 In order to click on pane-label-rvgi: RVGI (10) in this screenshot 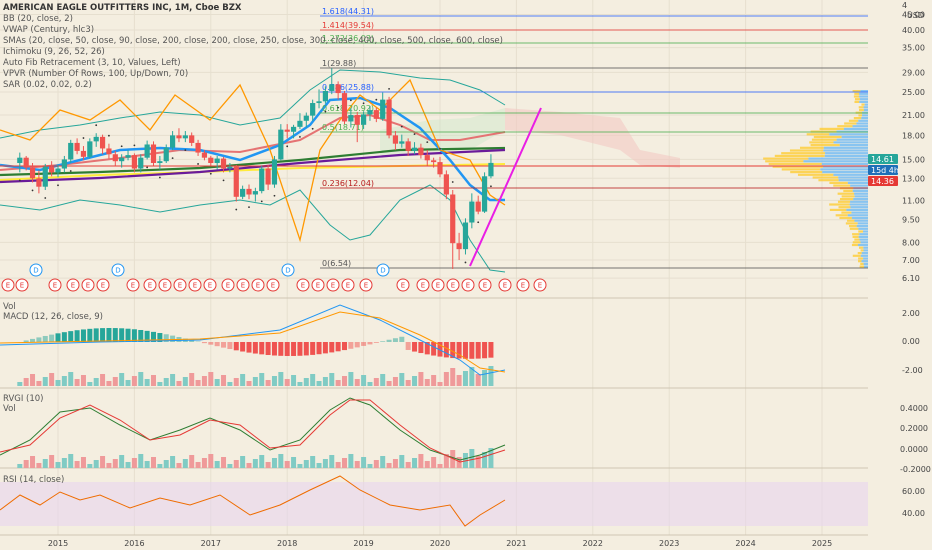, I will do `click(23, 399)`.